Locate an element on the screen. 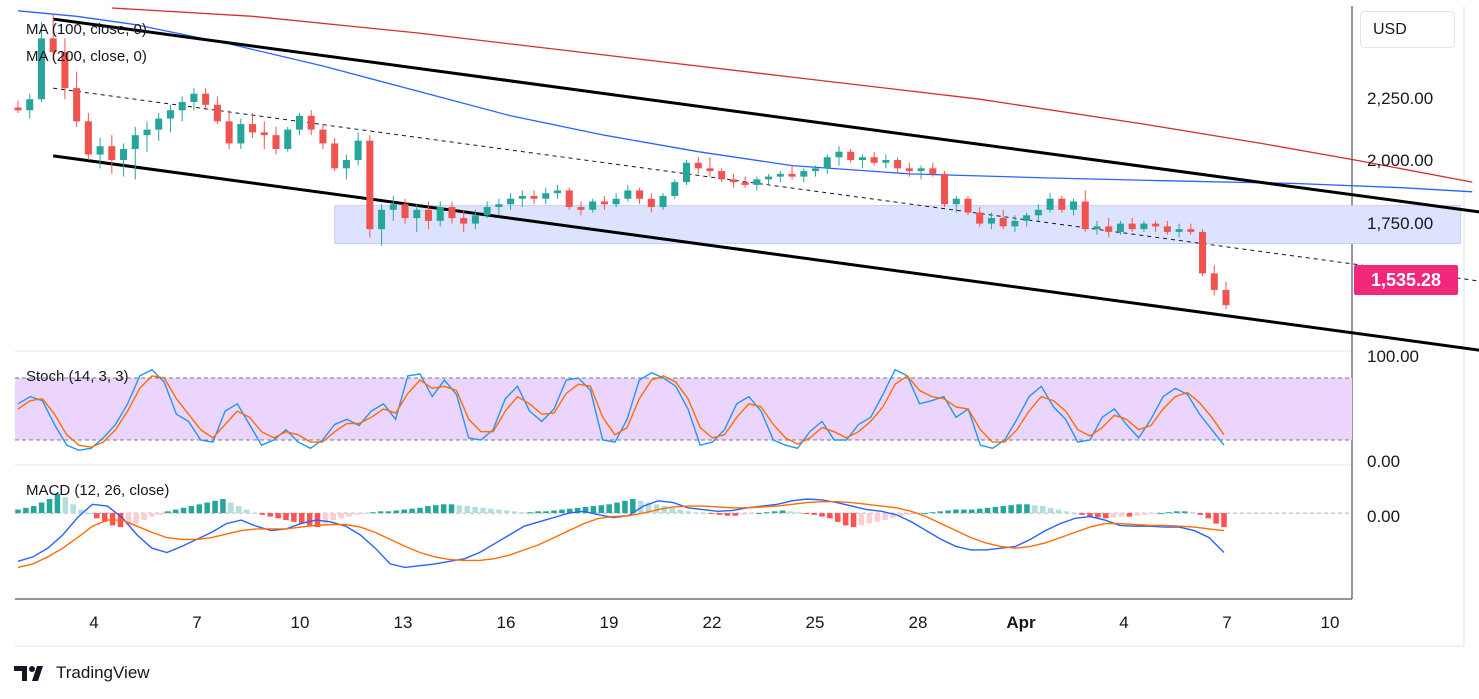  currency-button: USD is located at coordinates (1407, 29).